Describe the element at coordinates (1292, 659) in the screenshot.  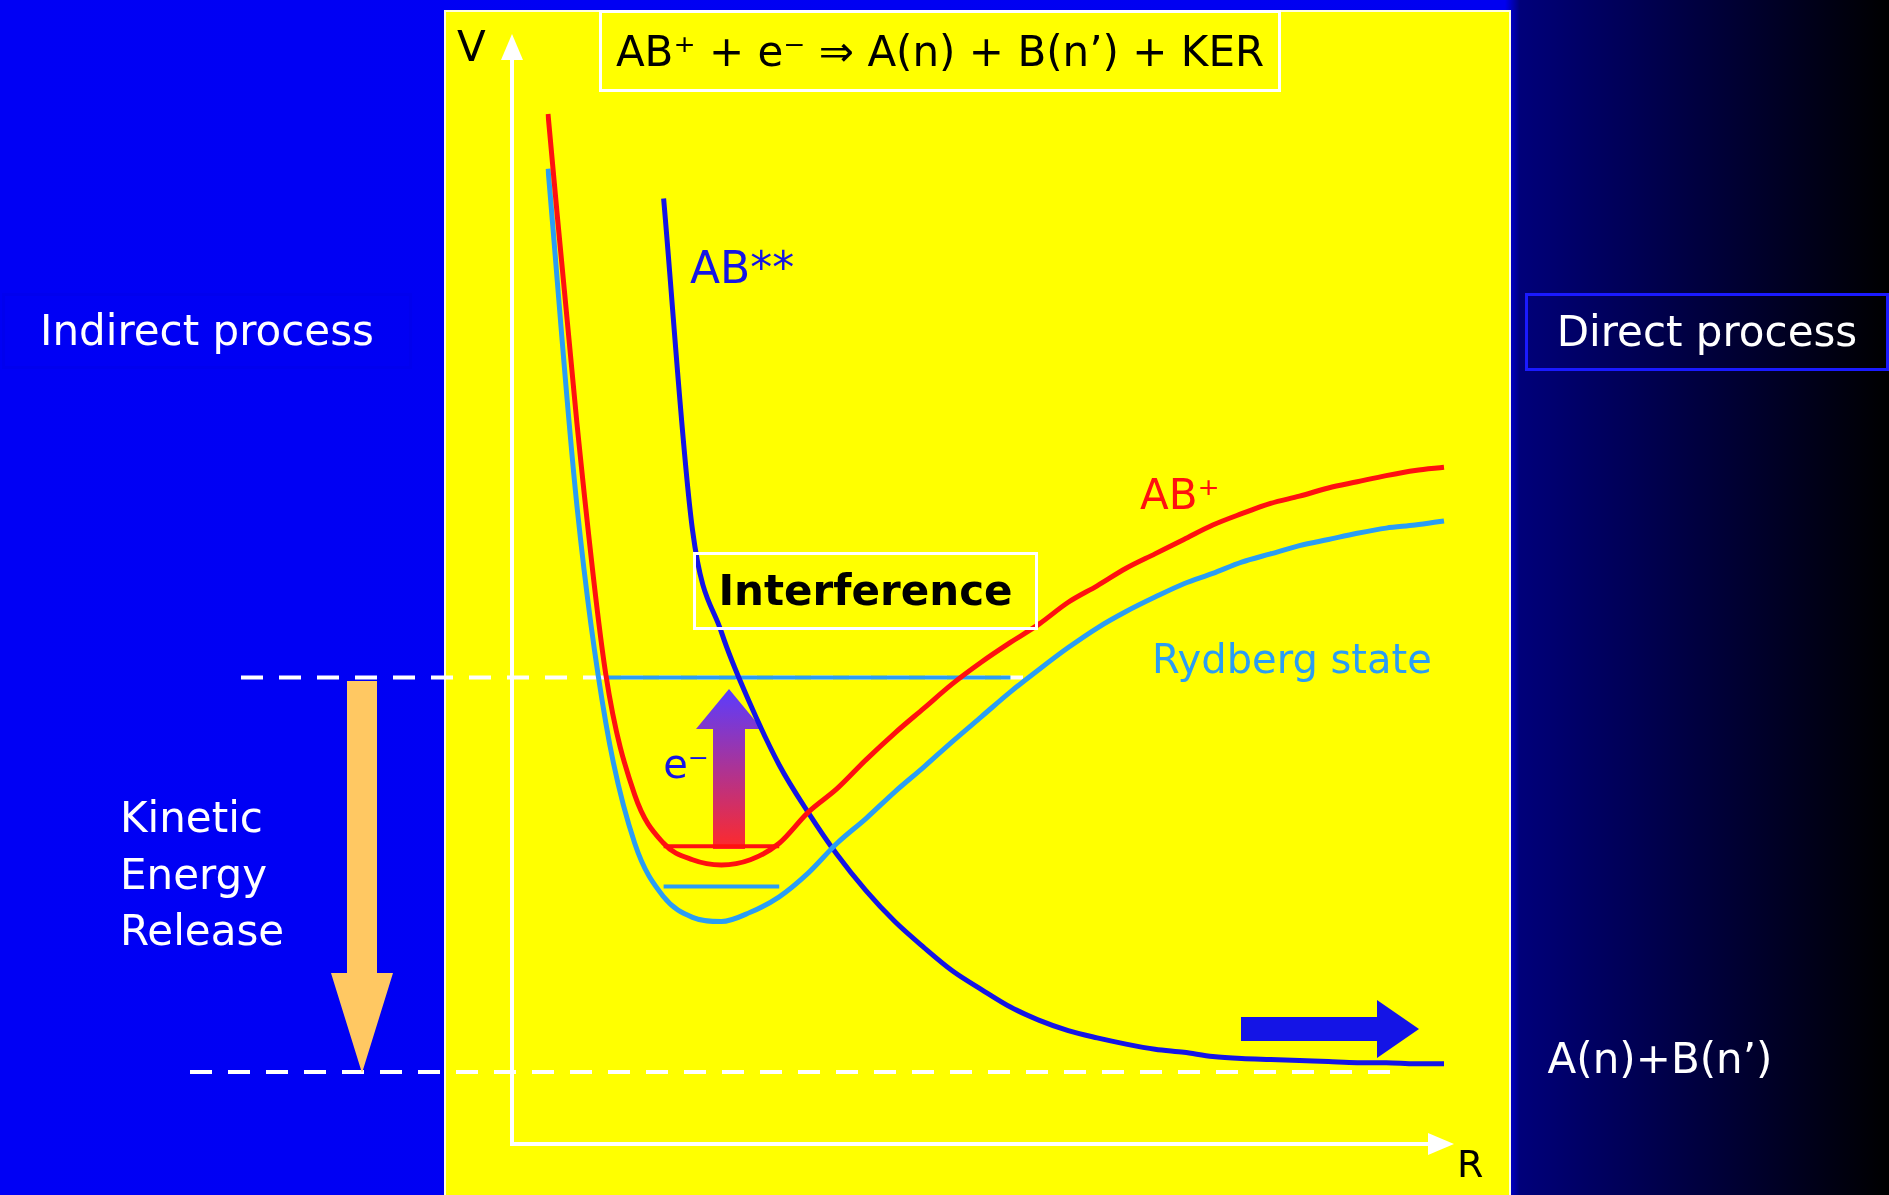
I see `series-label: Rydberg state` at that location.